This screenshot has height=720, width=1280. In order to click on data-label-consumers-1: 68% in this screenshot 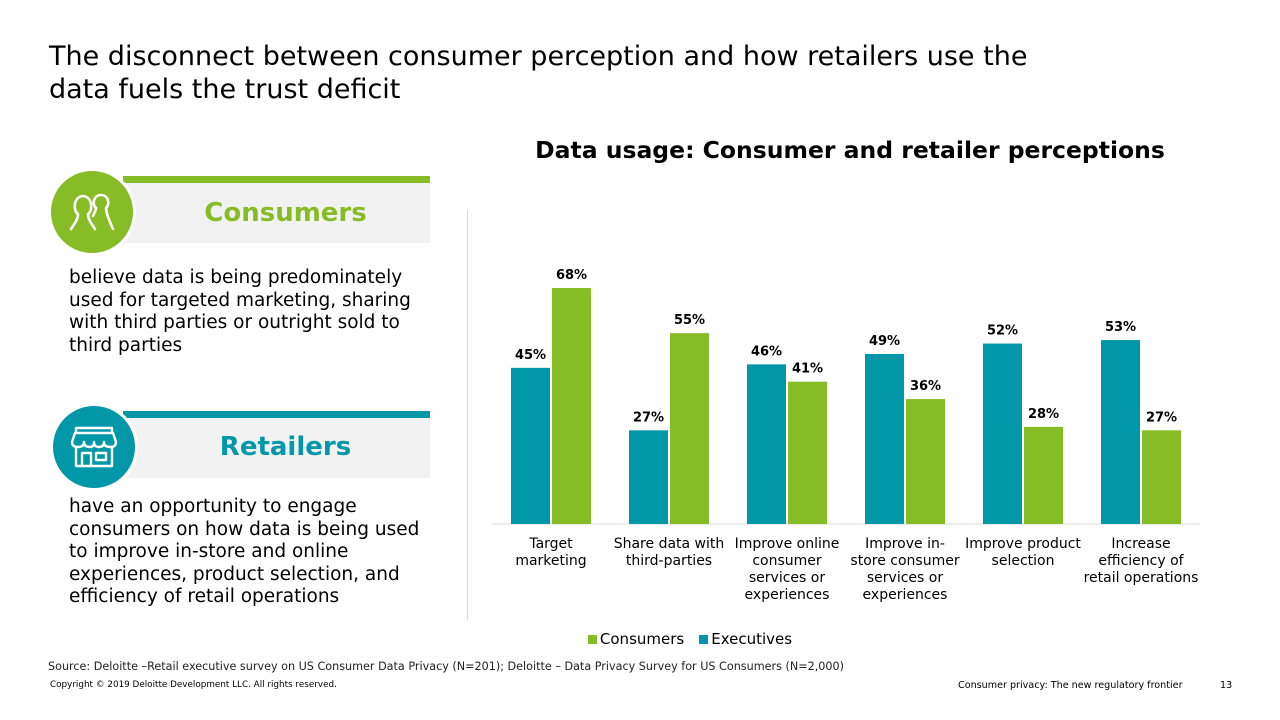, I will do `click(571, 275)`.